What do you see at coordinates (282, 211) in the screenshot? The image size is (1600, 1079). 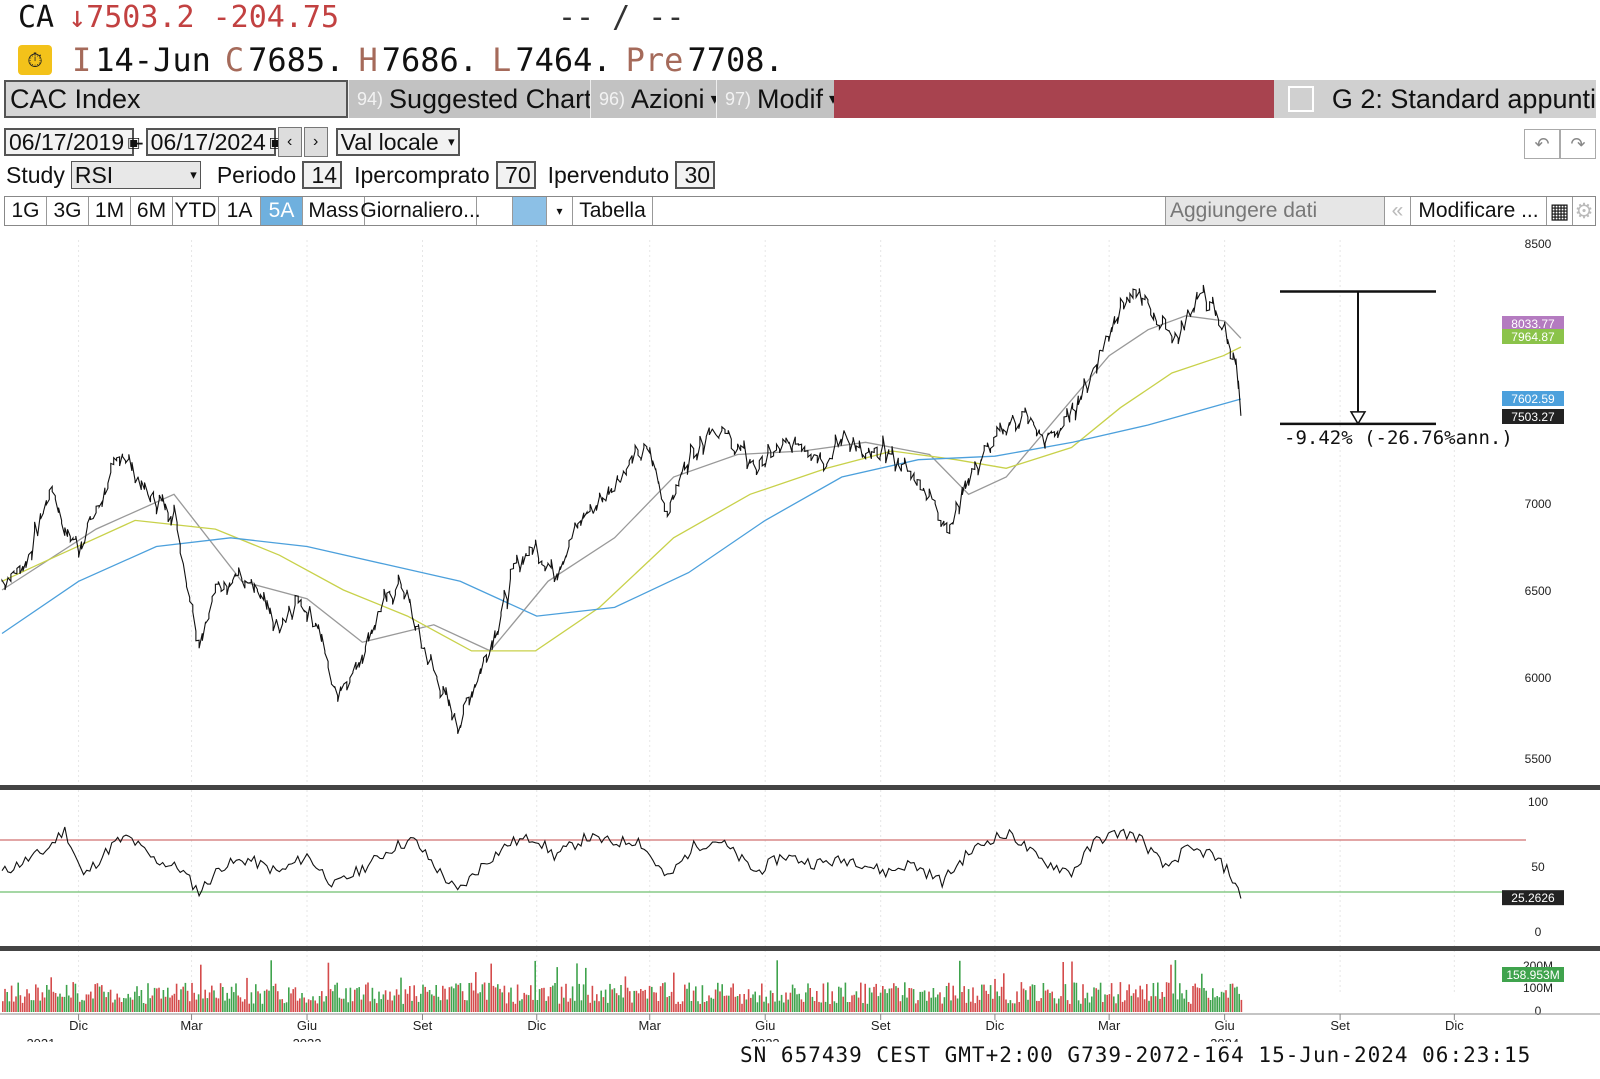 I see `range-5a: 5A` at bounding box center [282, 211].